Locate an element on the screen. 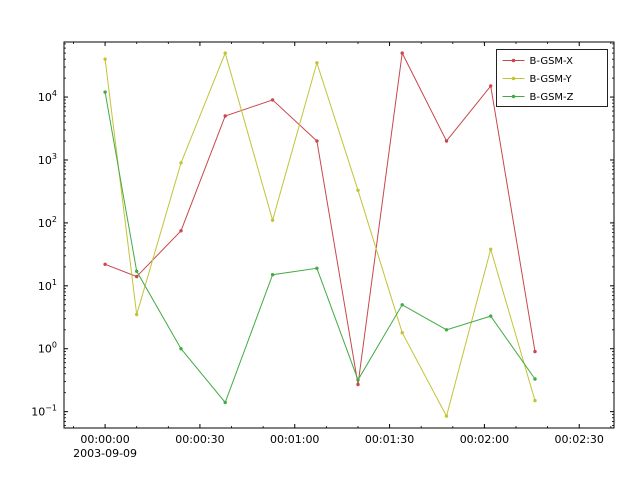 The height and width of the screenshot is (480, 640). y-tick-label: 10² is located at coordinates (47, 222).